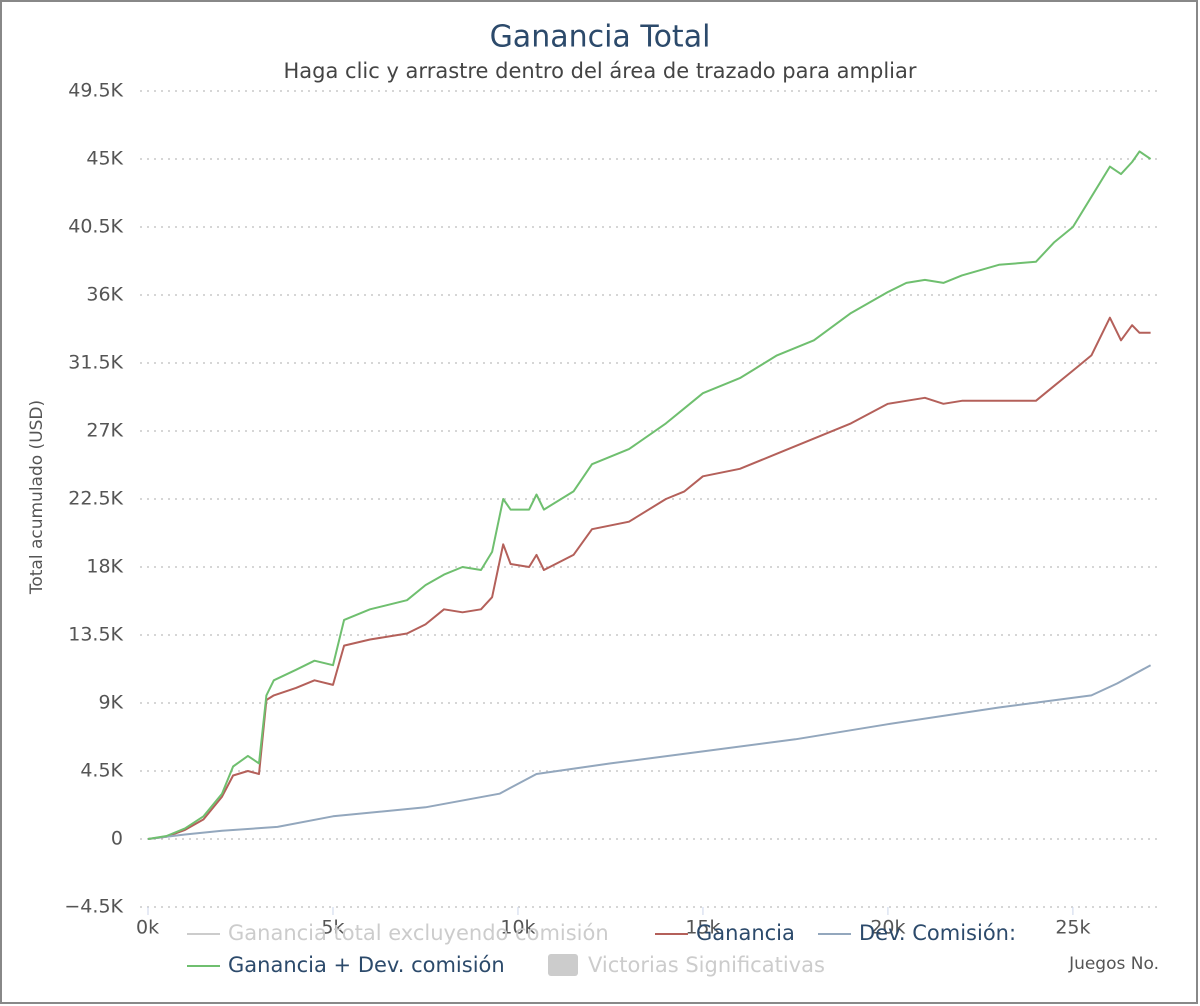 This screenshot has width=1200, height=1006. I want to click on y-tick-label: 36K, so click(104, 295).